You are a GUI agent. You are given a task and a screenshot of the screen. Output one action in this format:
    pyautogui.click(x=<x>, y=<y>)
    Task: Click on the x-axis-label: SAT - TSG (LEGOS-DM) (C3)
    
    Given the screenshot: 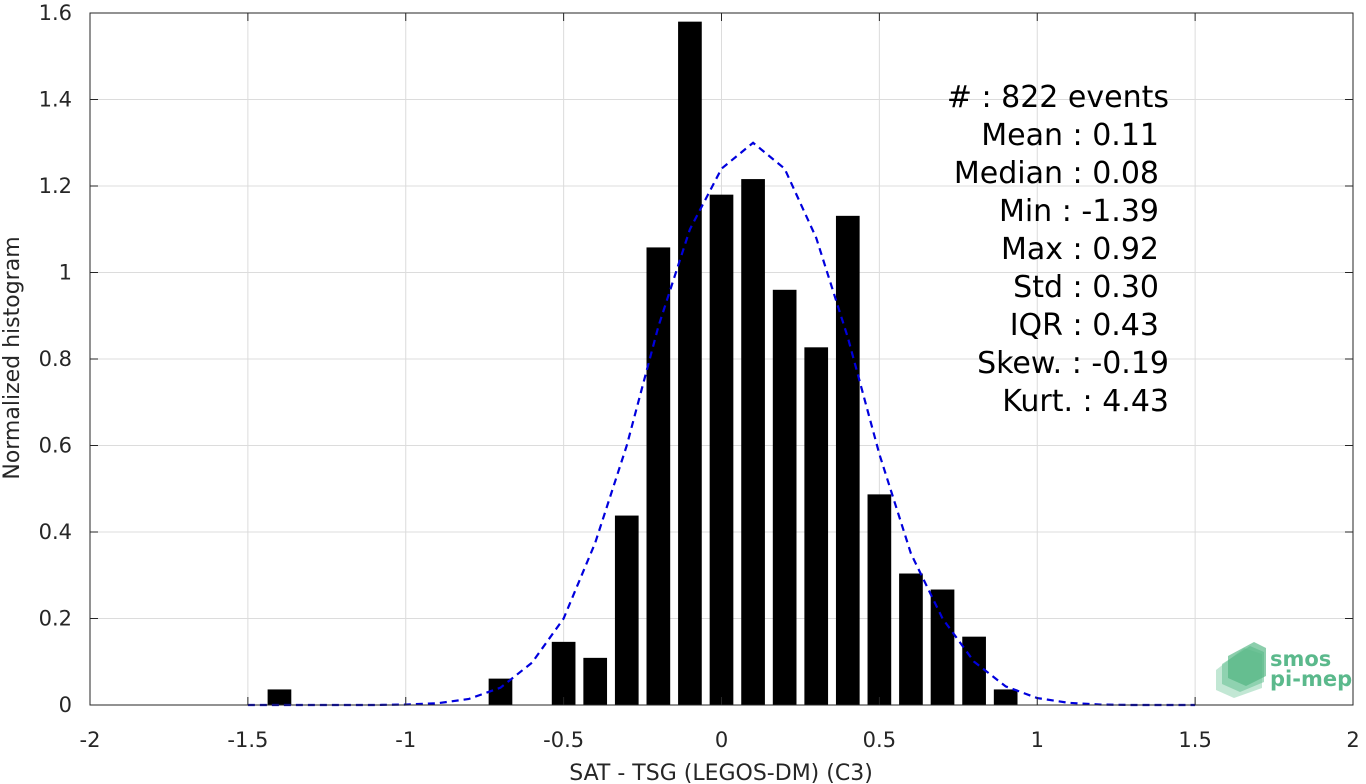 What is the action you would take?
    pyautogui.click(x=721, y=772)
    